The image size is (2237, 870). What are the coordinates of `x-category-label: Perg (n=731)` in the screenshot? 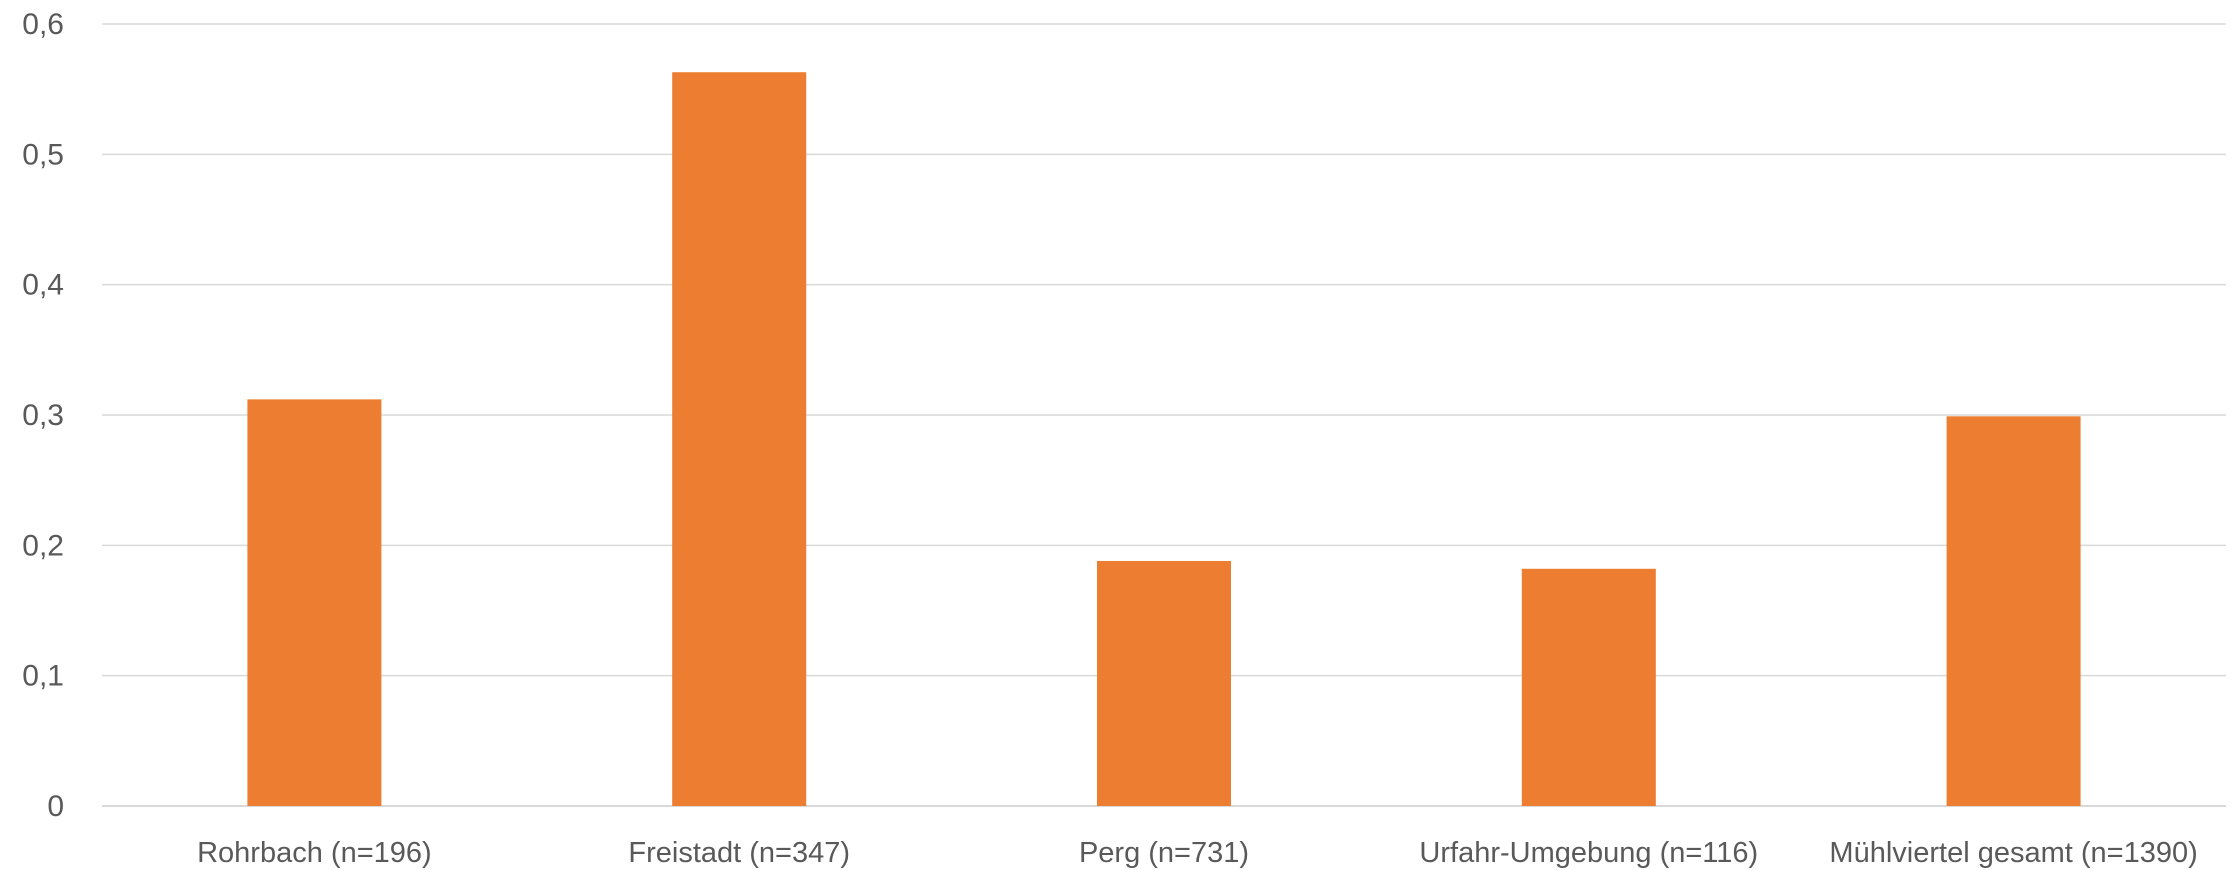 It's located at (1164, 853).